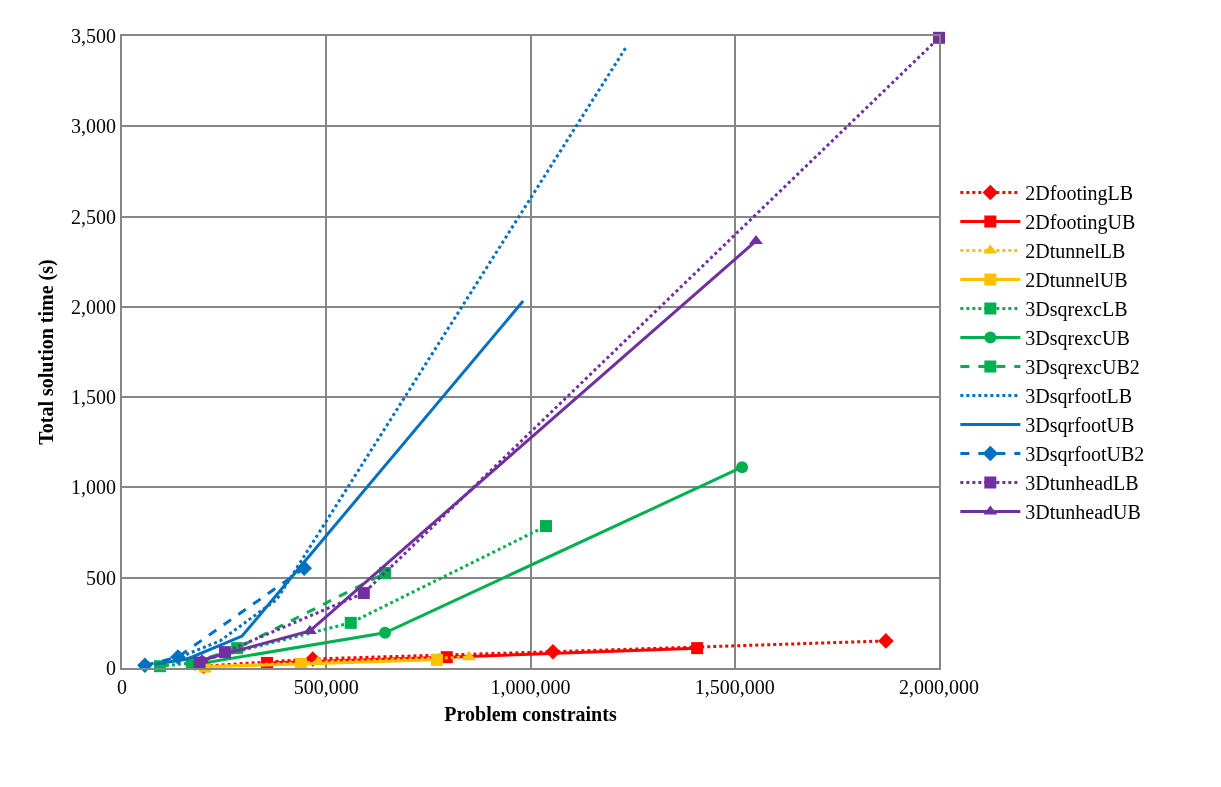  Describe the element at coordinates (1080, 426) in the screenshot. I see `legend-label: 3DsqrfootUB` at that location.